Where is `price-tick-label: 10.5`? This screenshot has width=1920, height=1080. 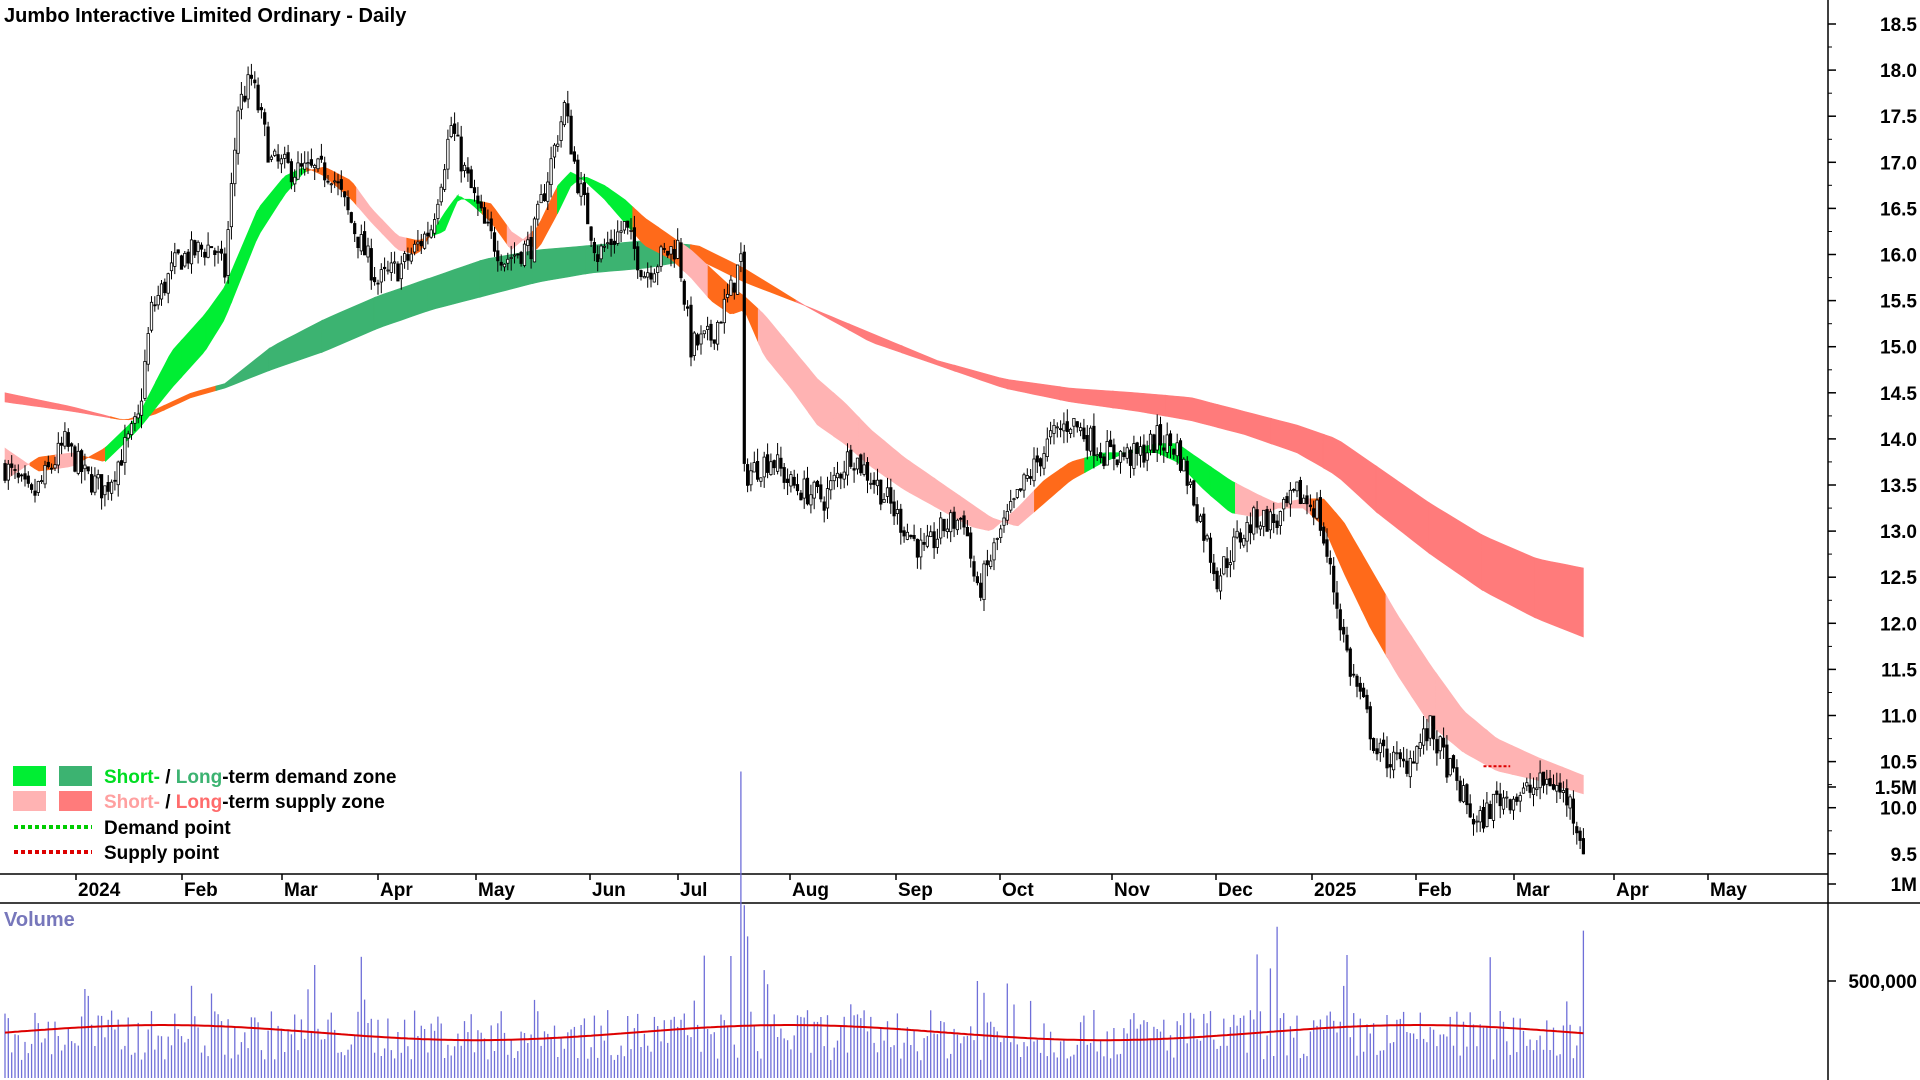
price-tick-label: 10.5 is located at coordinates (1898, 763).